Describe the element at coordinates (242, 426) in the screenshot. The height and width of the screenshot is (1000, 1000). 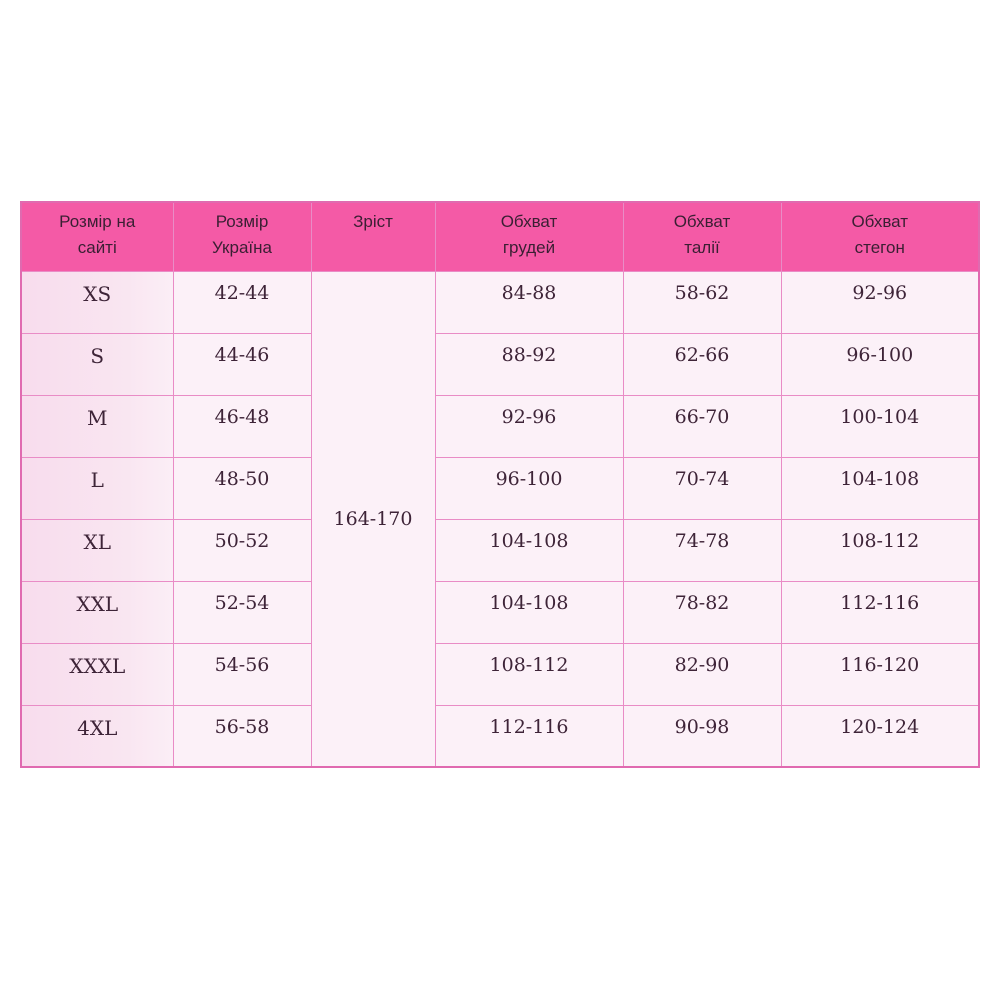
I see `cell-size-ukraine: 46-48` at that location.